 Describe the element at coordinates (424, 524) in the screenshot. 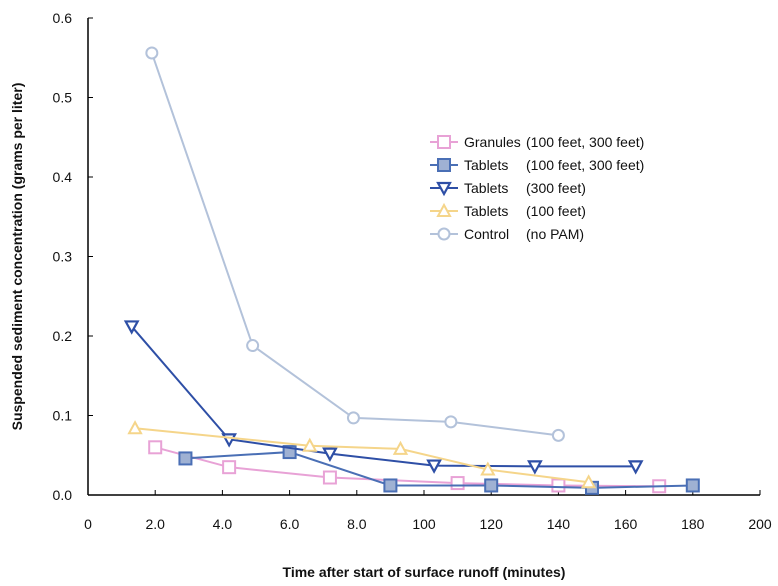

I see `x-tick-label: 100` at that location.